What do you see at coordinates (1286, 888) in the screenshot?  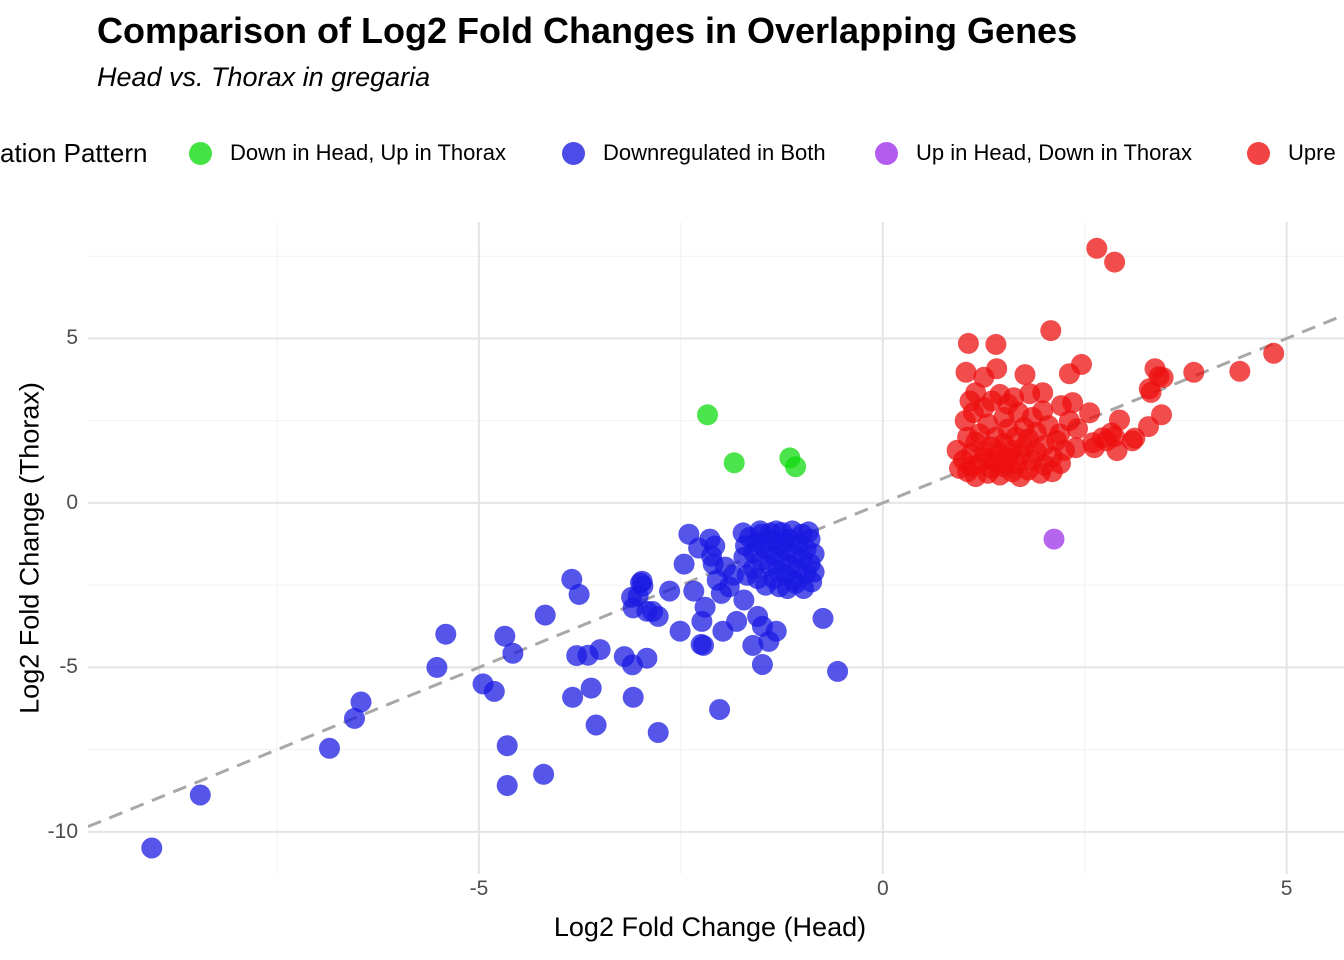 I see `x-axis-tick-label: 5` at bounding box center [1286, 888].